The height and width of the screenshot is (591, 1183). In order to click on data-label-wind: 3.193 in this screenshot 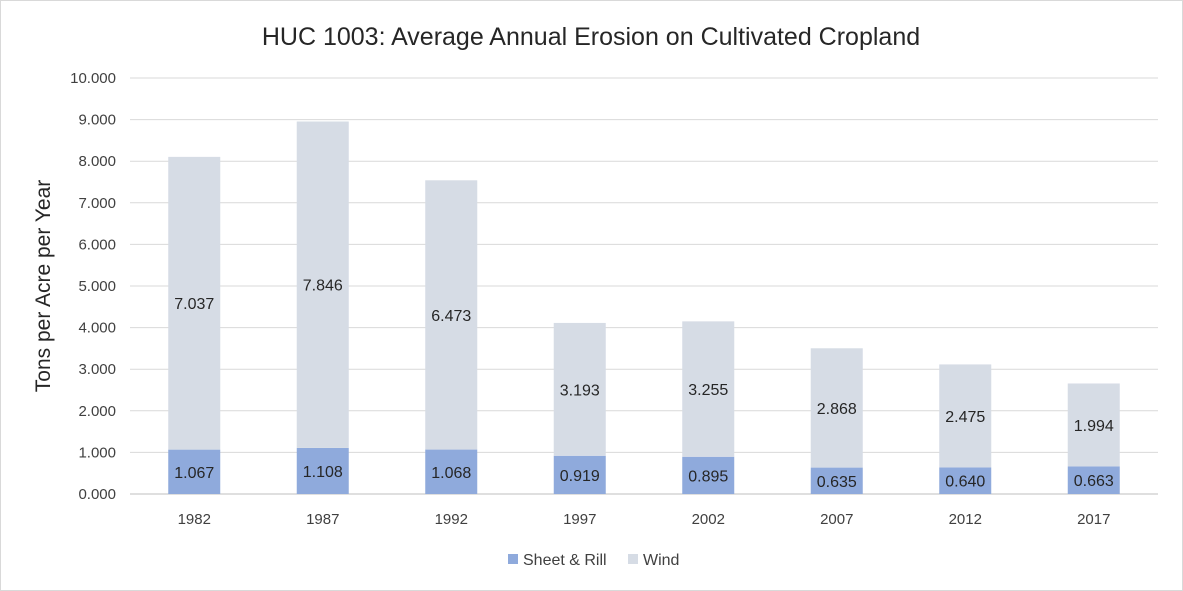, I will do `click(580, 390)`.